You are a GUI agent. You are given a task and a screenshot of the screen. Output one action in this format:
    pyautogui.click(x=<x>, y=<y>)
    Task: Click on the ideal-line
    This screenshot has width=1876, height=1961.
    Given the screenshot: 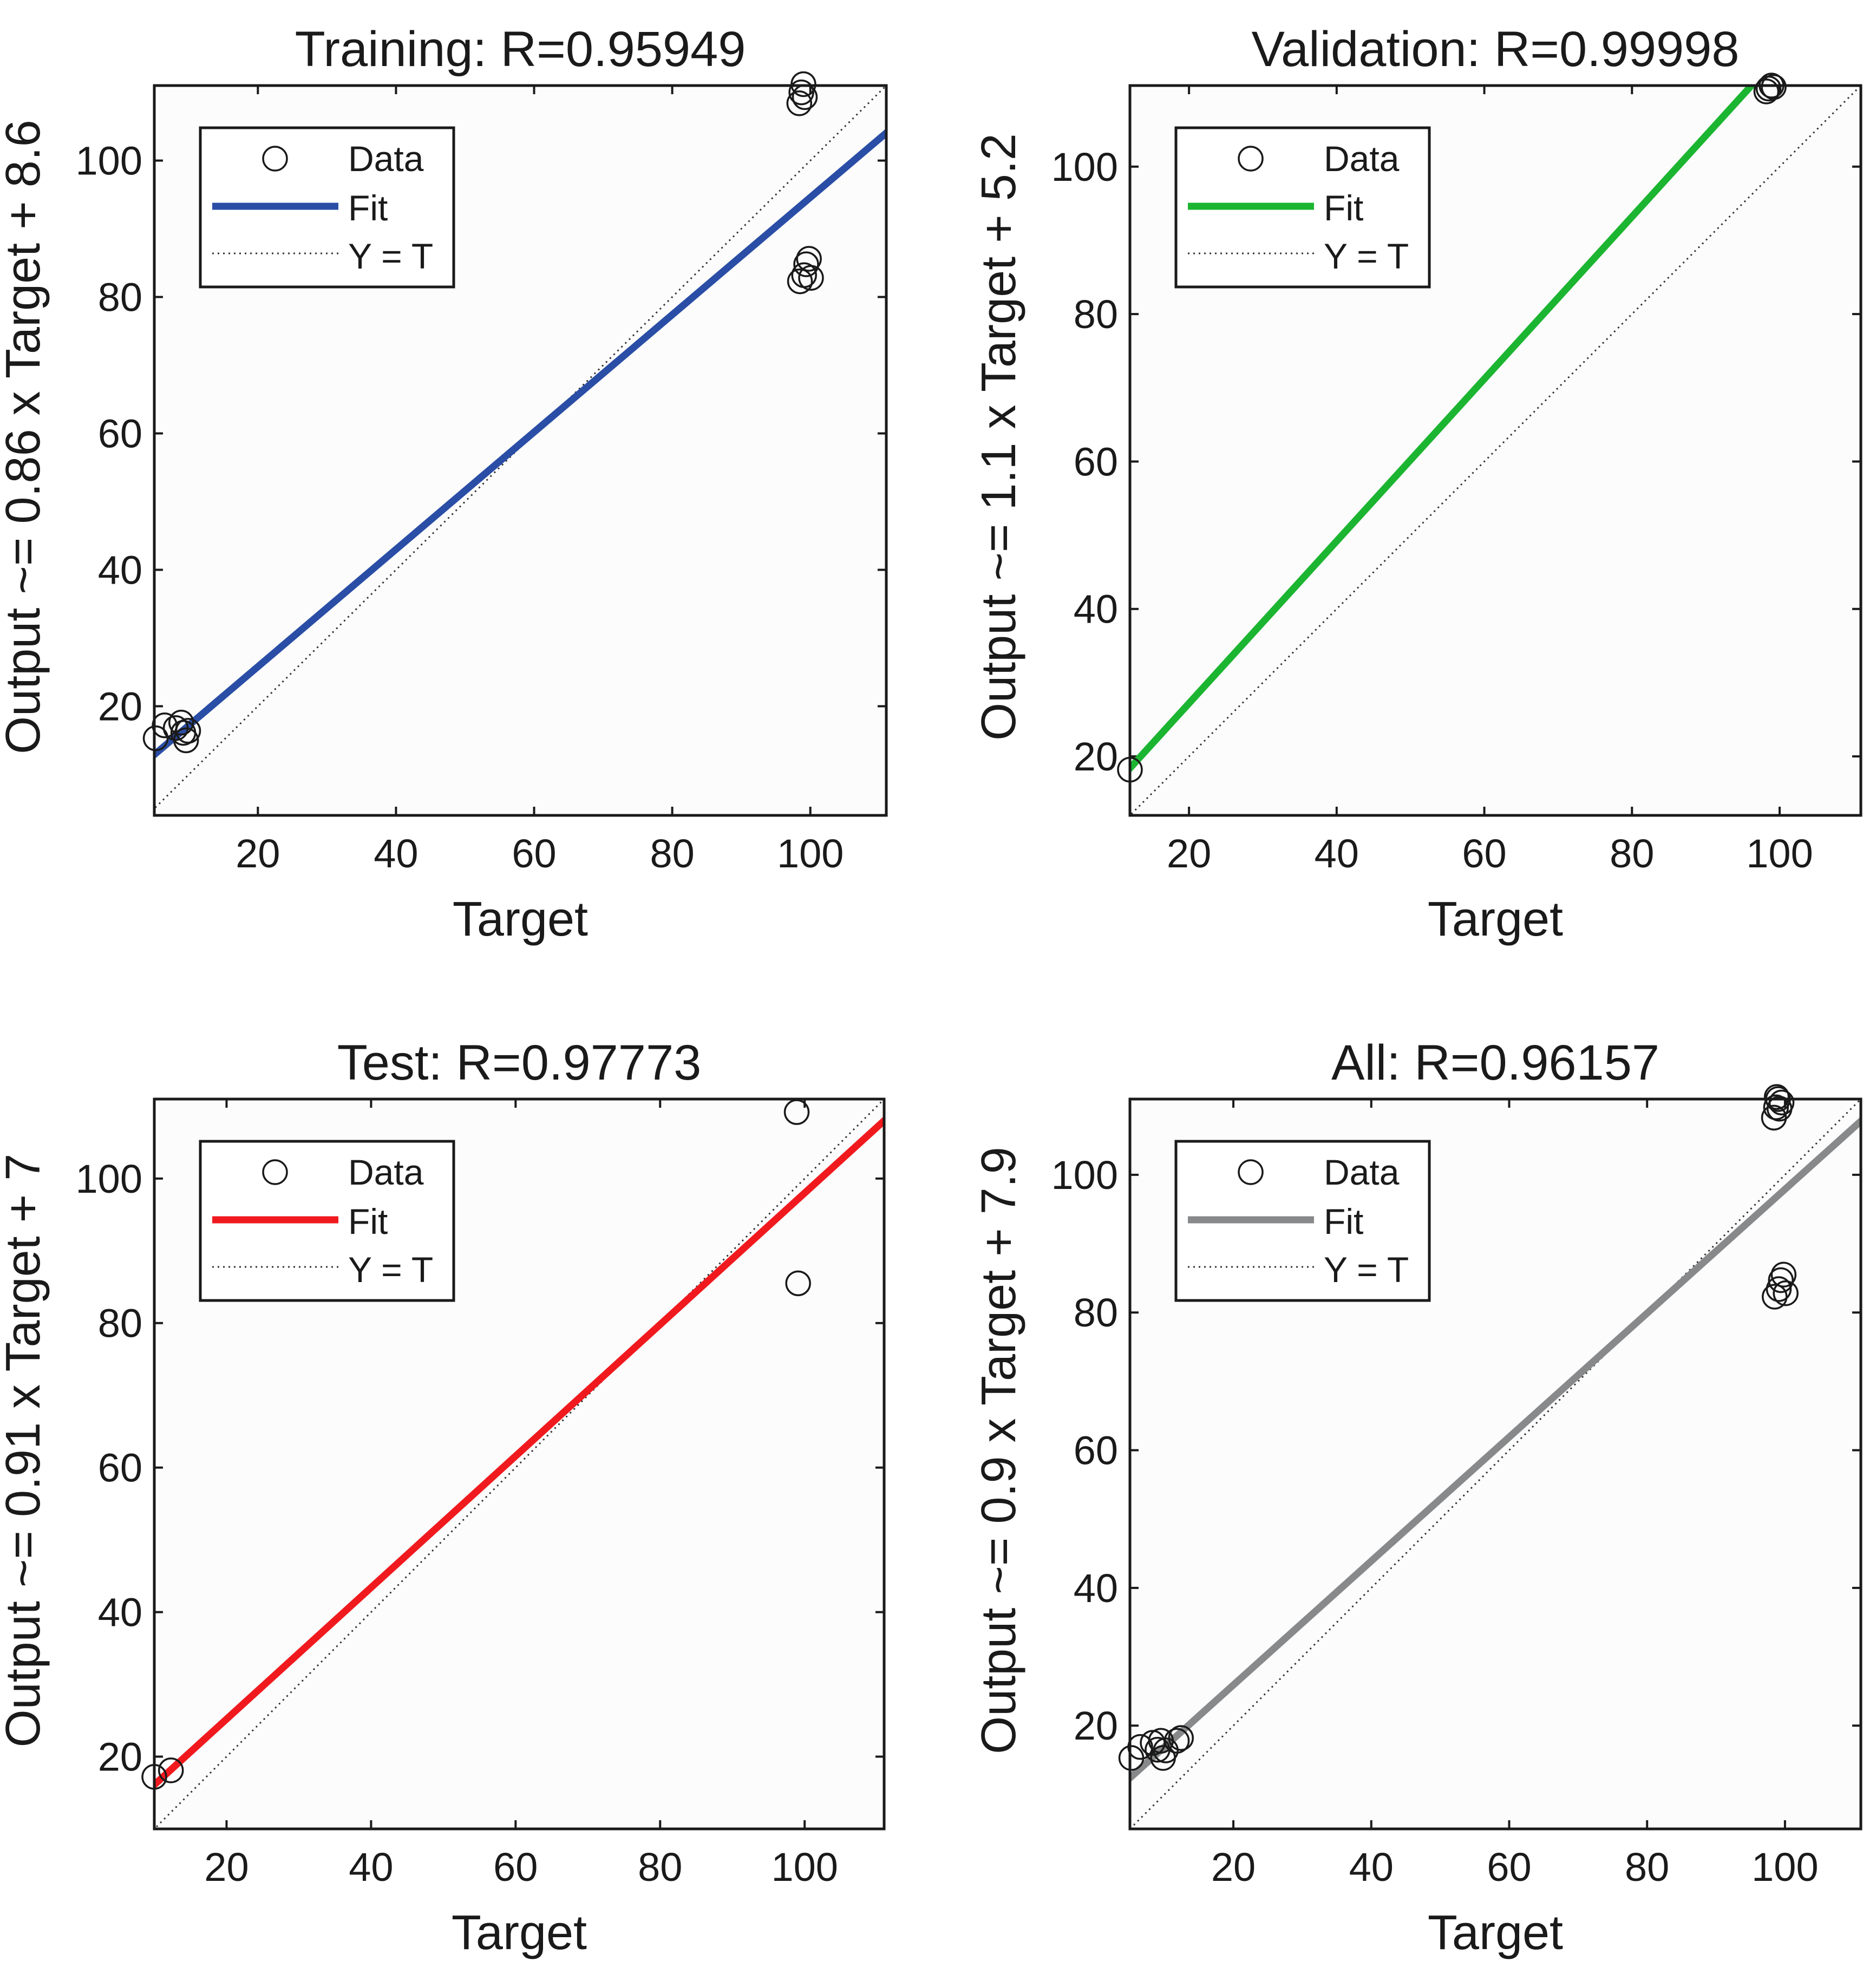 What is the action you would take?
    pyautogui.click(x=1496, y=451)
    